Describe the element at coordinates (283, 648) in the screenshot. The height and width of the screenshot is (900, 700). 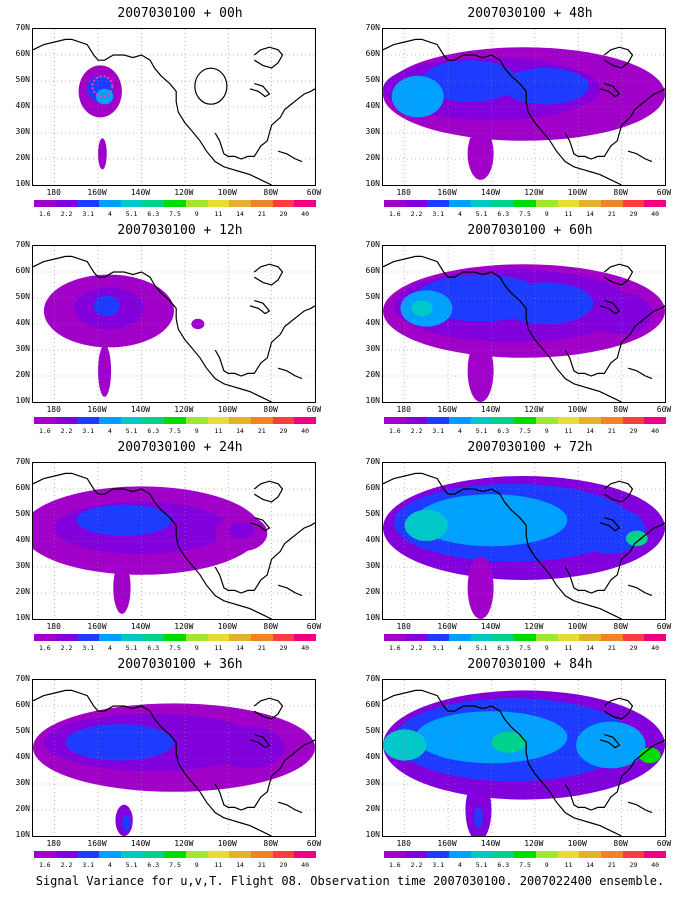
I see `colorbar-level-label: 29` at that location.